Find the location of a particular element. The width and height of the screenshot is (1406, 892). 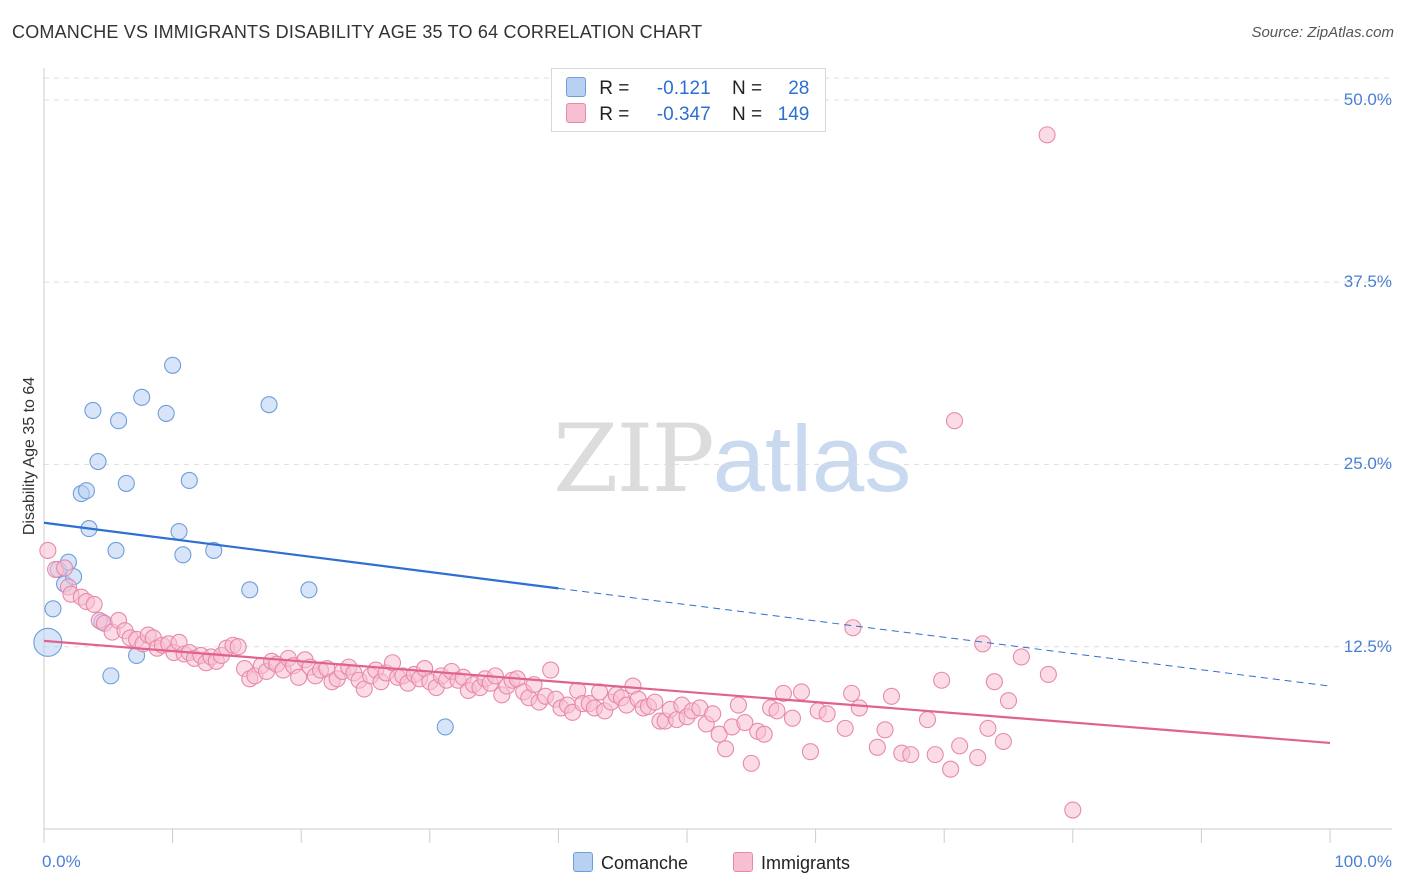

comanche-trendline is located at coordinates (301, 555).